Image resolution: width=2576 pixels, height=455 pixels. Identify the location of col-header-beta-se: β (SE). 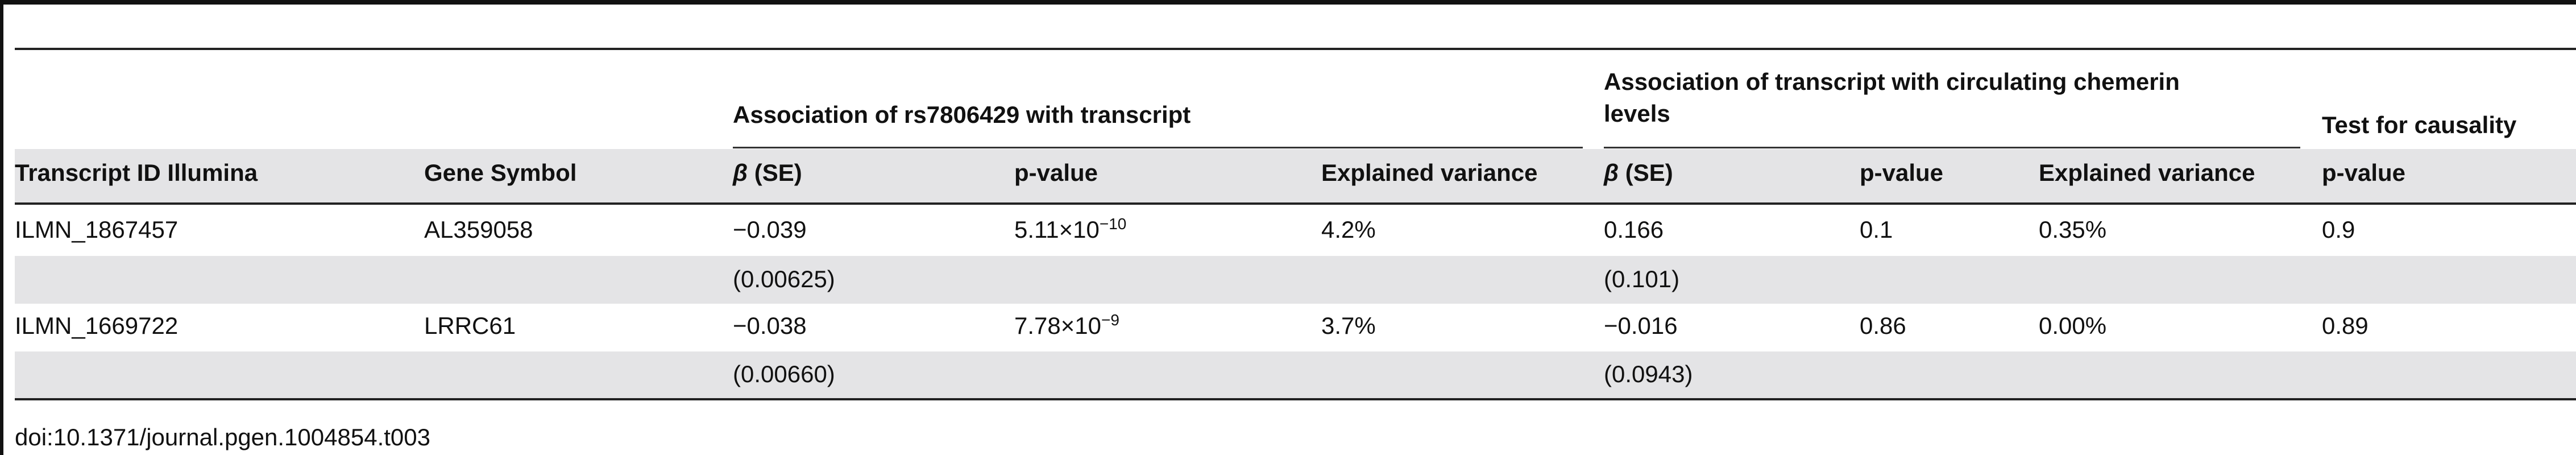
(767, 173).